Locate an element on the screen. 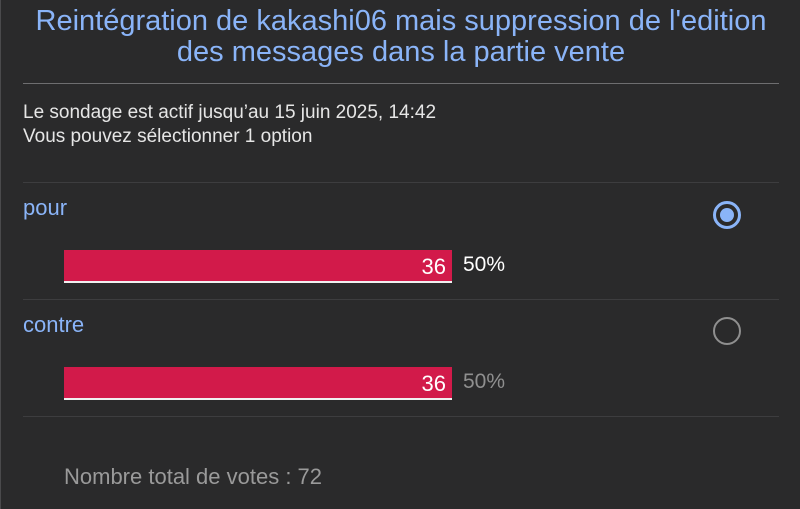 The image size is (800, 509). total-votes: Nombre total de votes : 72 is located at coordinates (193, 476).